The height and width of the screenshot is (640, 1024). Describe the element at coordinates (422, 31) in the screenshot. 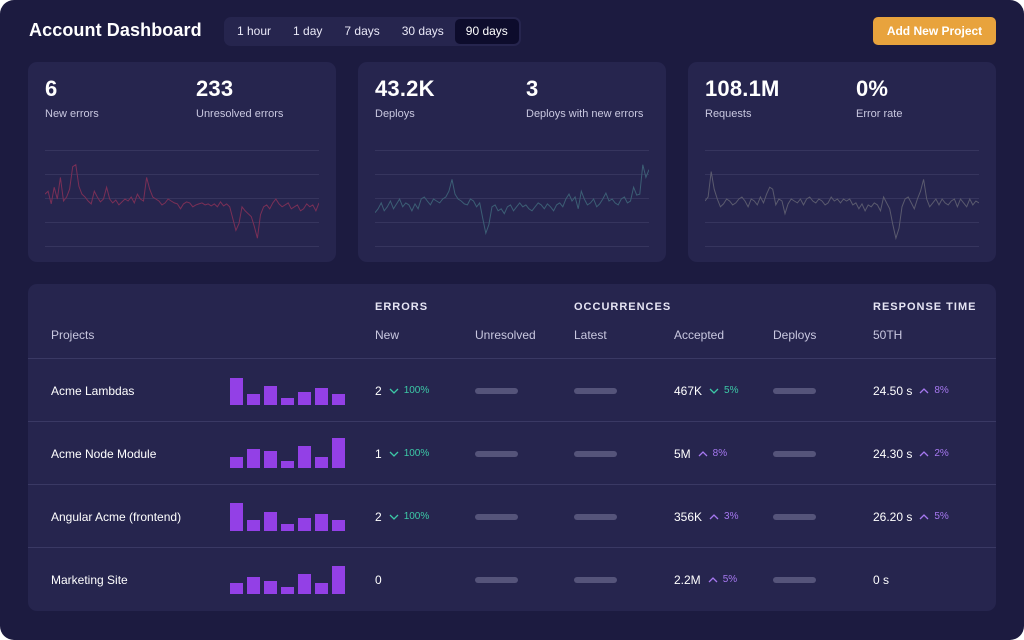

I see `range-30-days: 30 days` at that location.